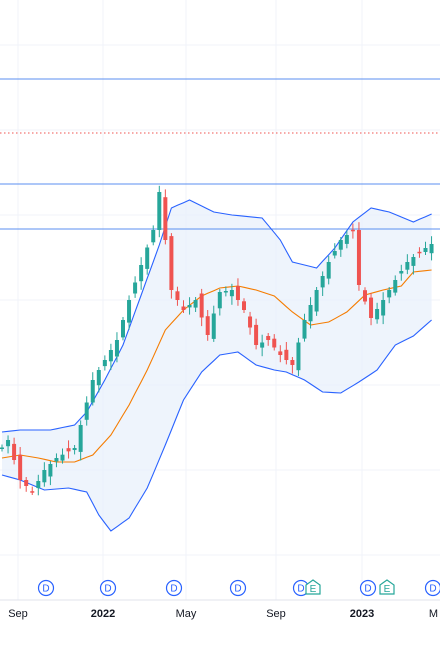 This screenshot has height=665, width=440. What do you see at coordinates (433, 614) in the screenshot?
I see `x-tick-label: M` at bounding box center [433, 614].